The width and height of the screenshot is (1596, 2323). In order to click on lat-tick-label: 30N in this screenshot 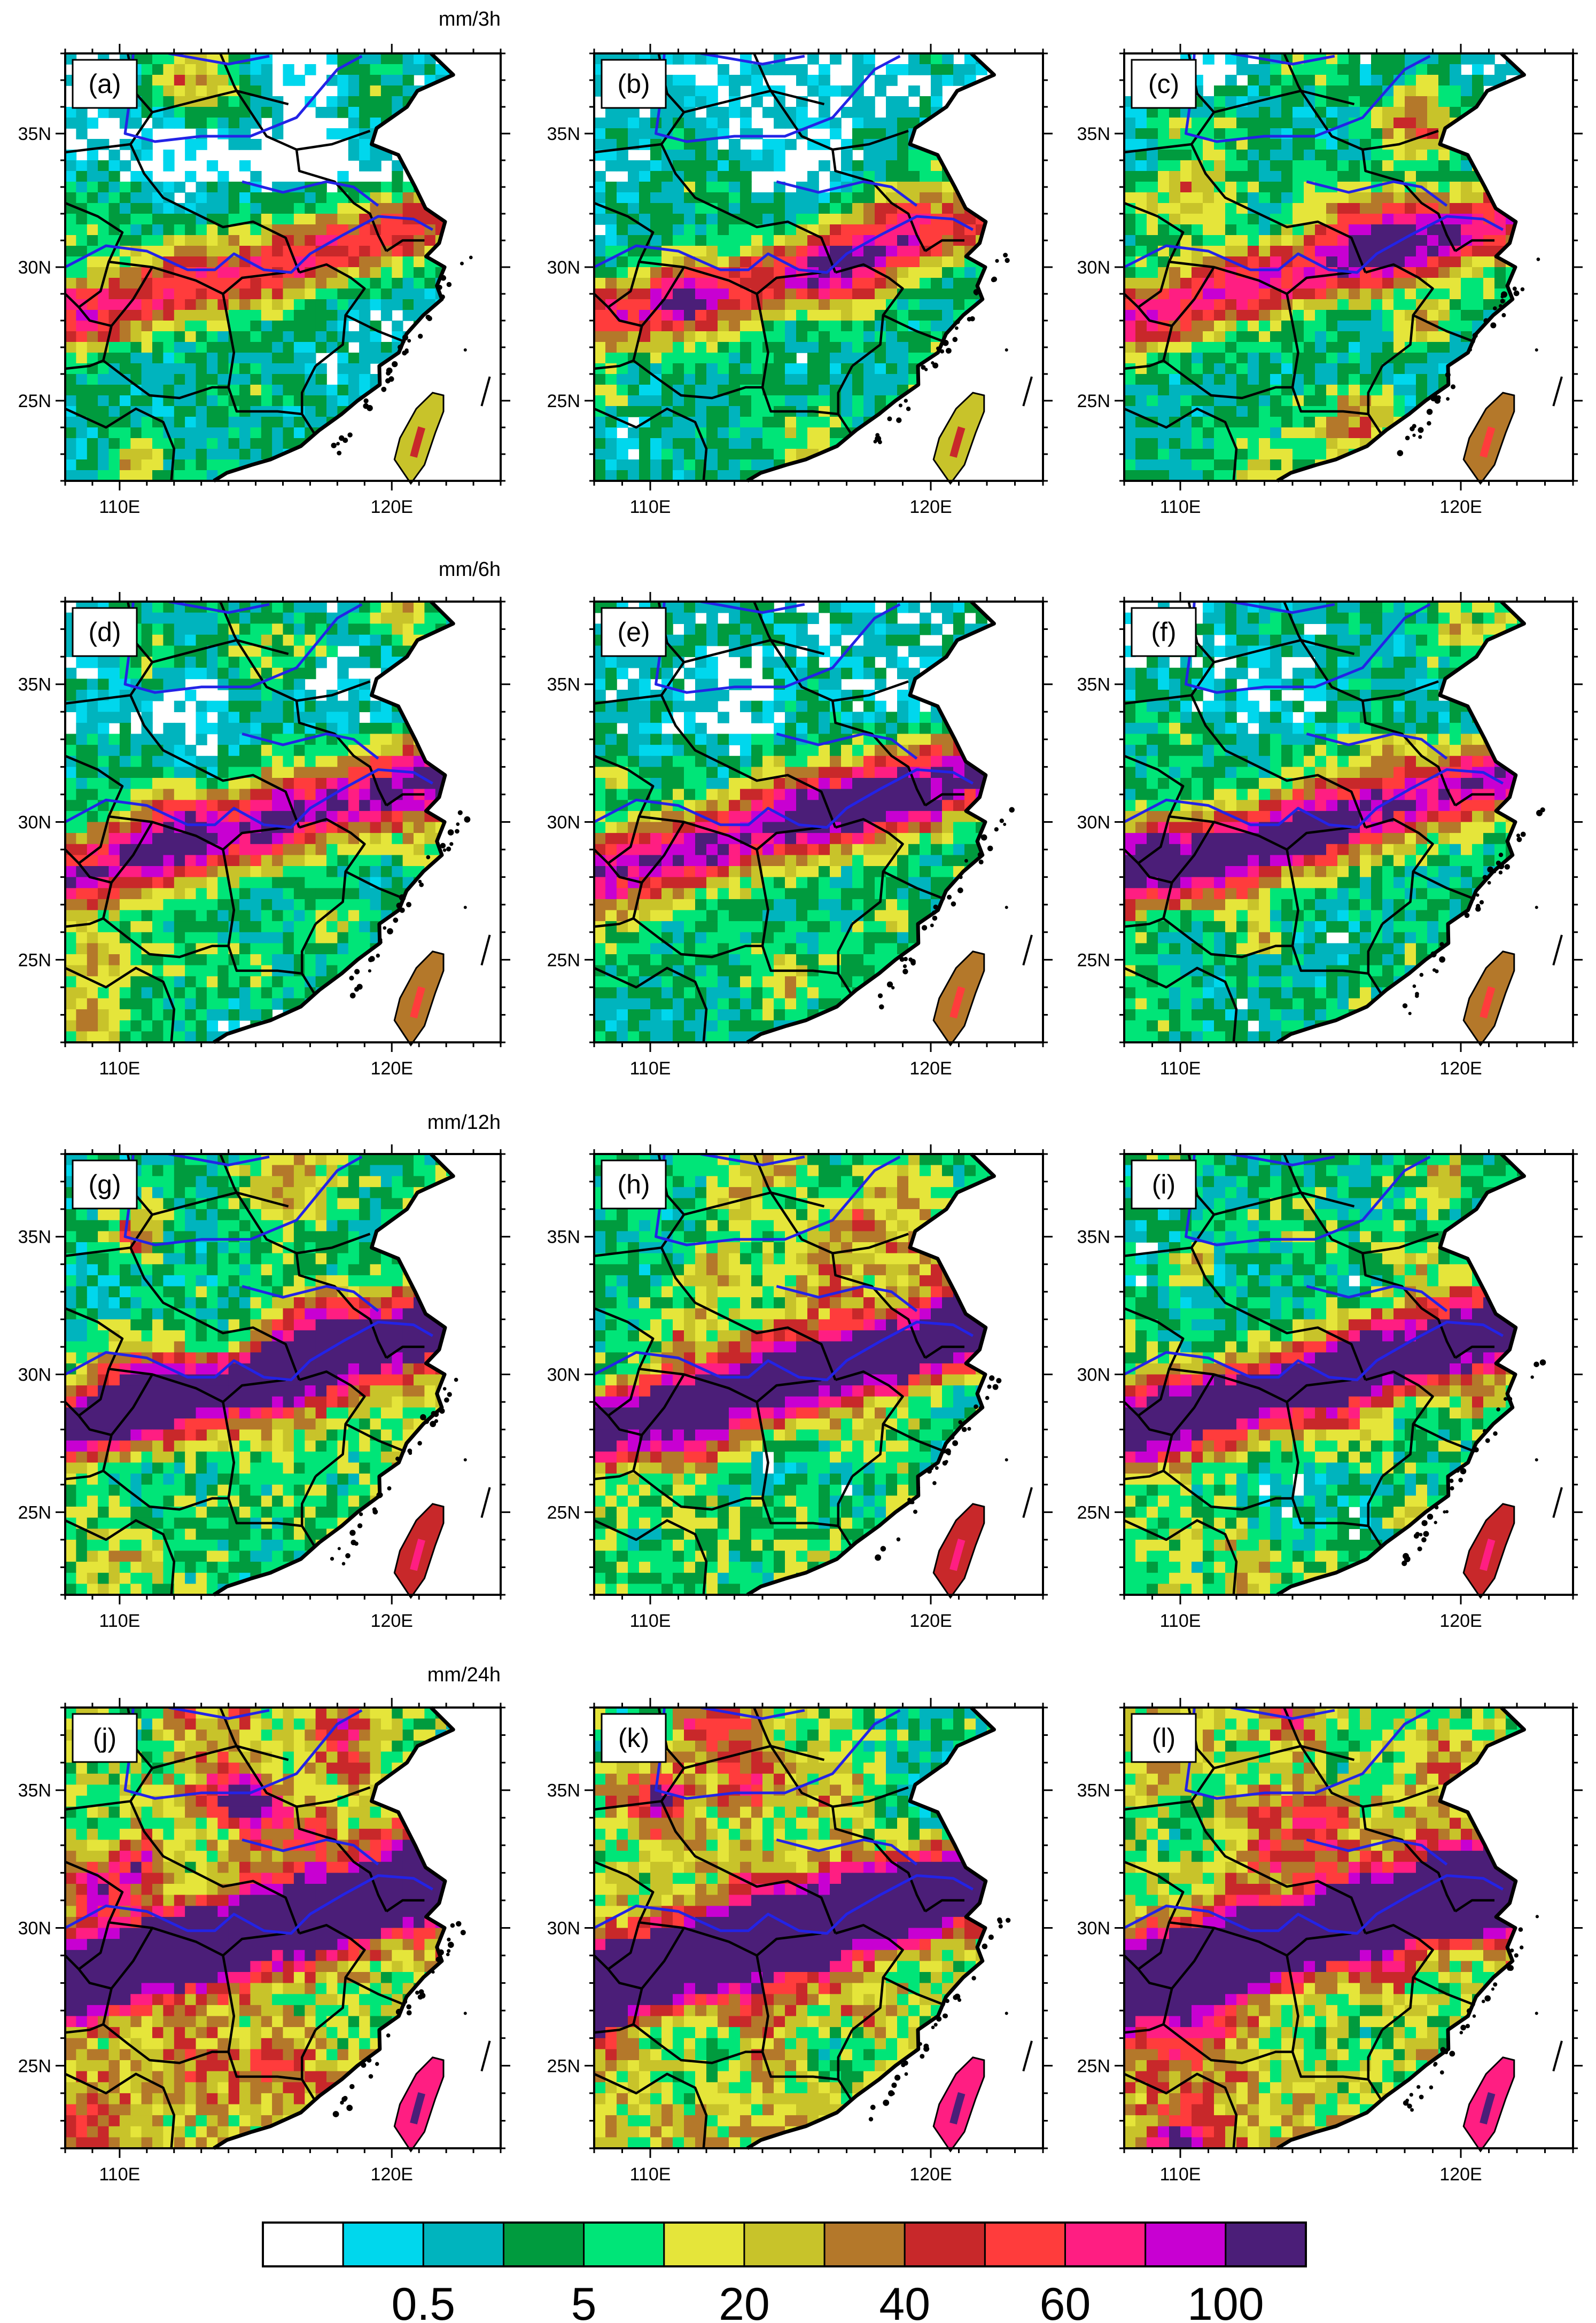, I will do `click(563, 268)`.